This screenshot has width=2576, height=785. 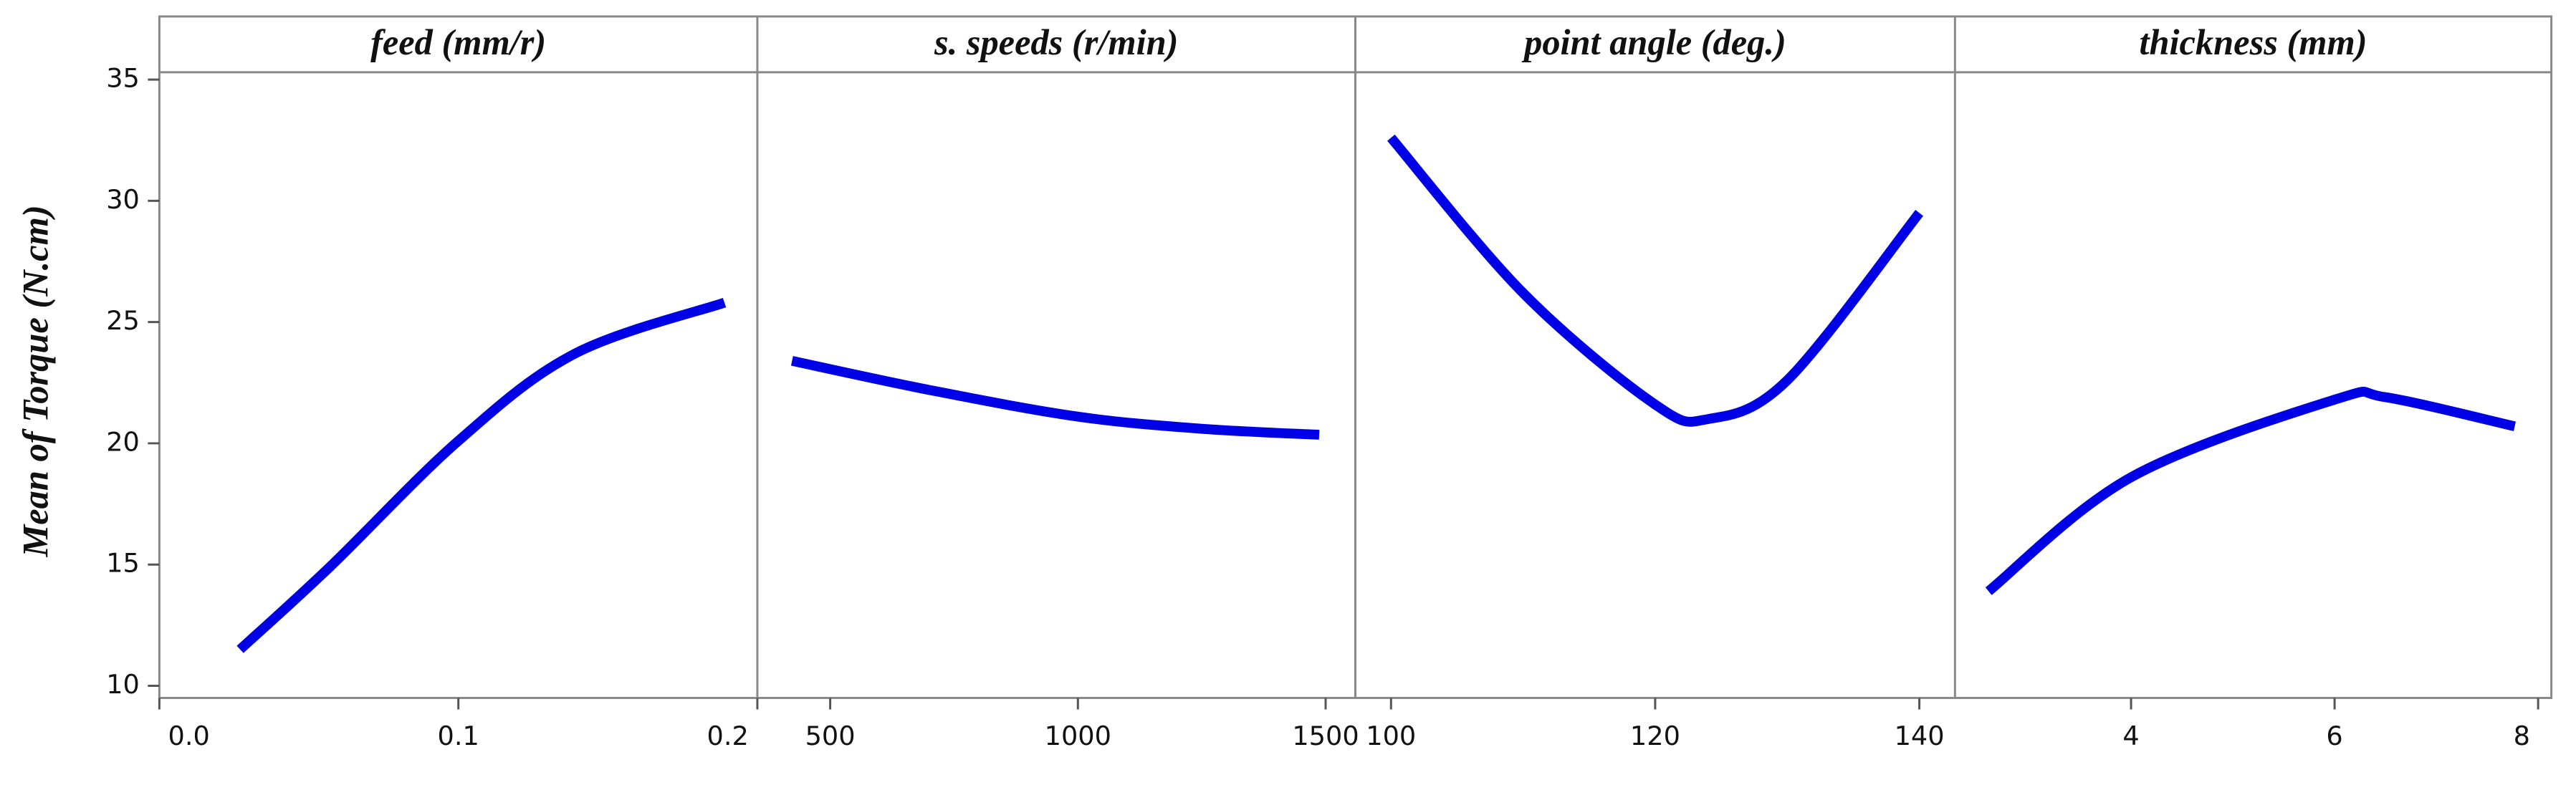 What do you see at coordinates (123, 684) in the screenshot?
I see `y-tick-label: 10` at bounding box center [123, 684].